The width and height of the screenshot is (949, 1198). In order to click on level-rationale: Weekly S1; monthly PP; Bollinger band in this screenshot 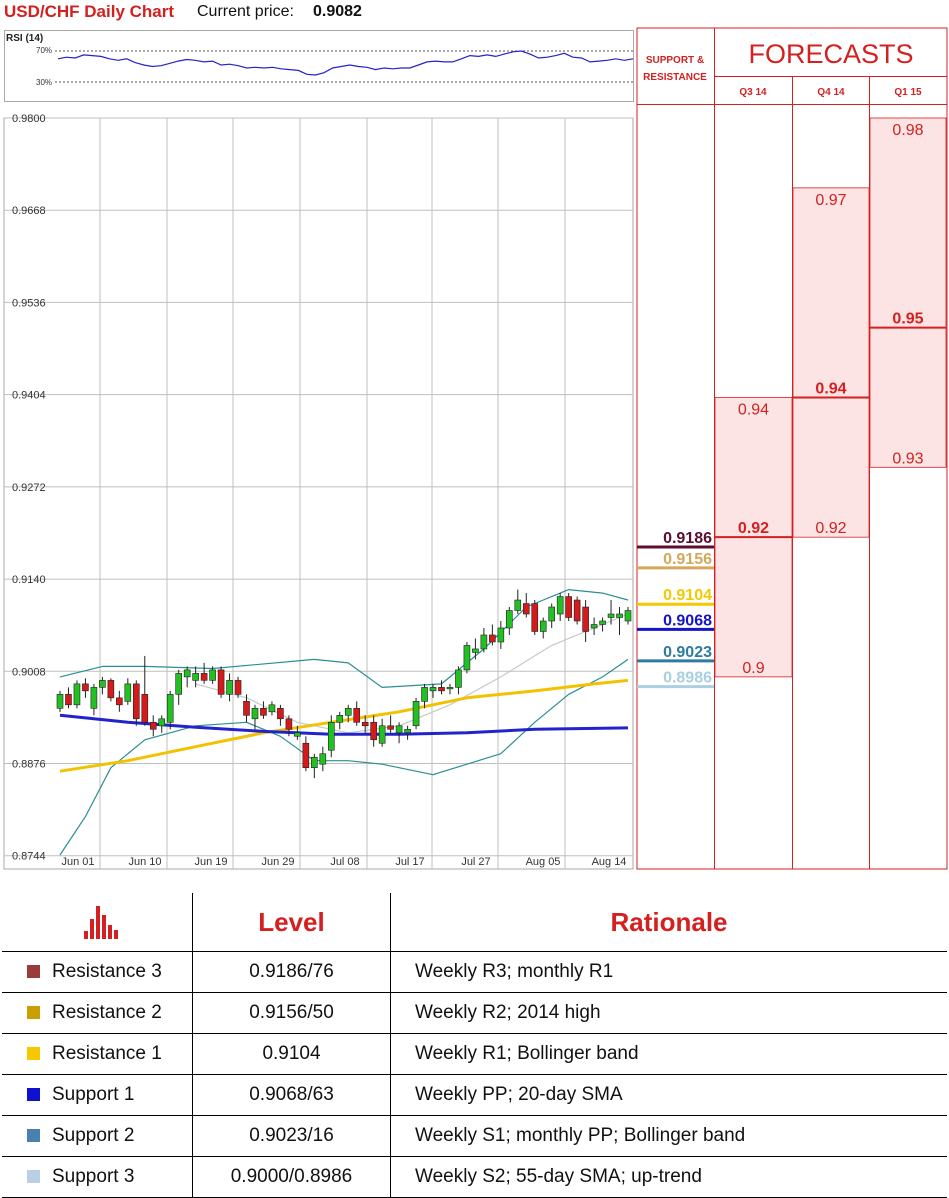, I will do `click(668, 1136)`.